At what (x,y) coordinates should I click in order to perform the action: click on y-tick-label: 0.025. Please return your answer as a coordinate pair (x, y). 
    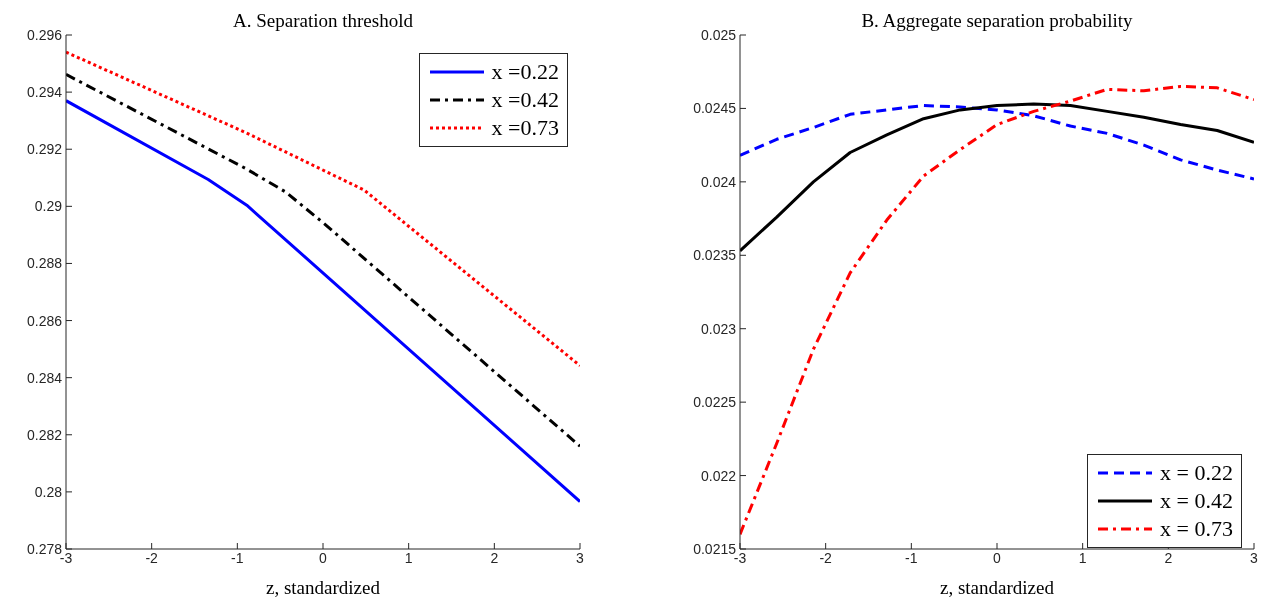
    Looking at the image, I should click on (718, 34).